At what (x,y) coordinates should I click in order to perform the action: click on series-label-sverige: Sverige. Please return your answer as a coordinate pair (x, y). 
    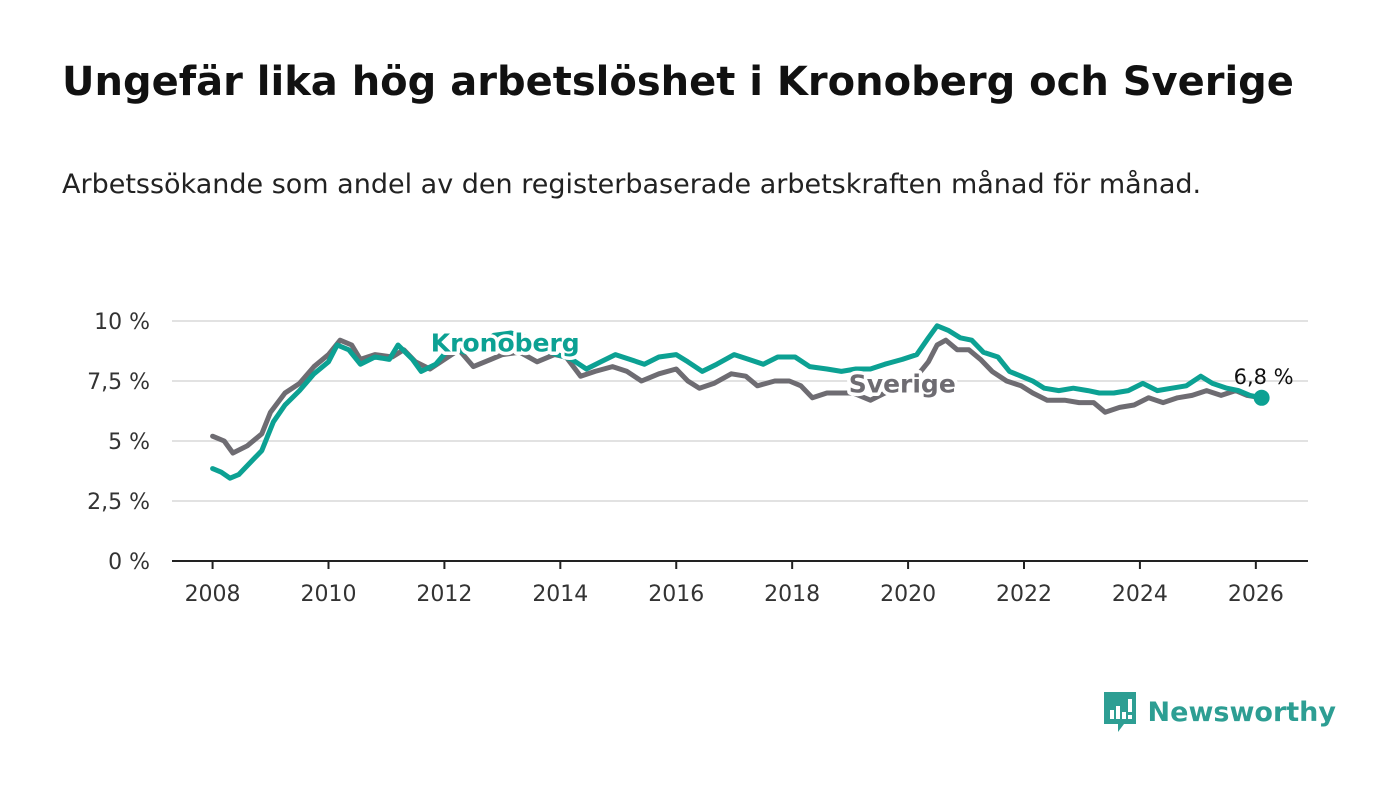
    Looking at the image, I should click on (902, 383).